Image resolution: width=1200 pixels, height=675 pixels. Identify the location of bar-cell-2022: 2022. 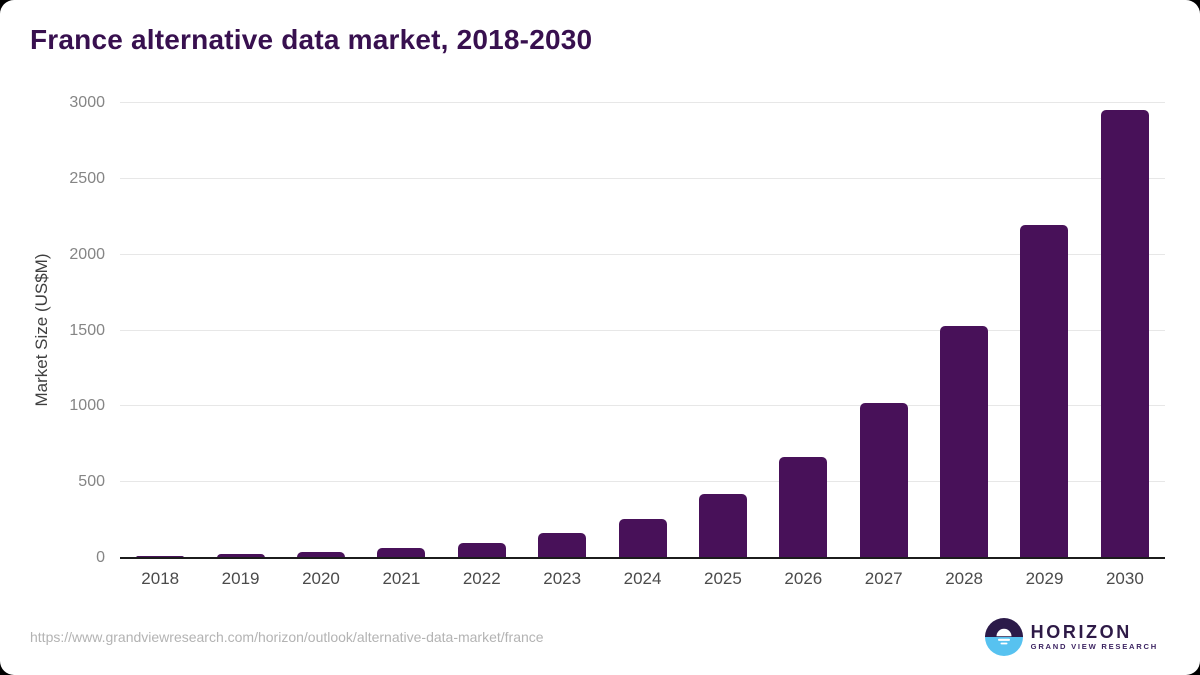
(482, 345).